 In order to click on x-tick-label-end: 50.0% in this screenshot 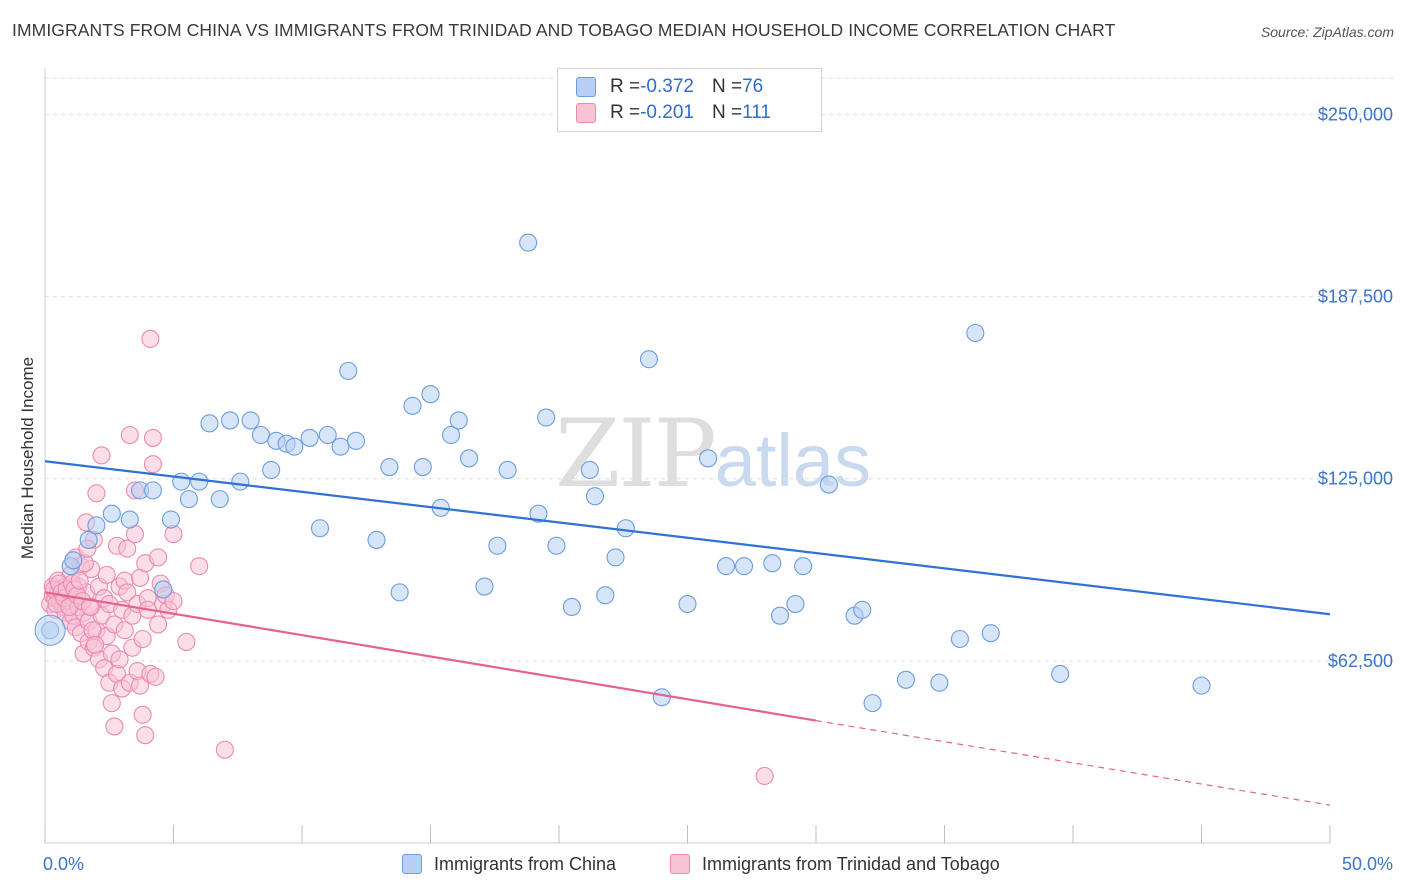, I will do `click(1367, 864)`.